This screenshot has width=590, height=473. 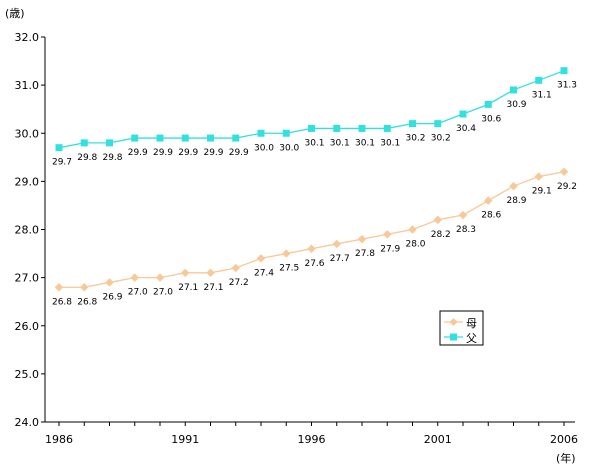 I want to click on data-label: 28.6, so click(x=491, y=216).